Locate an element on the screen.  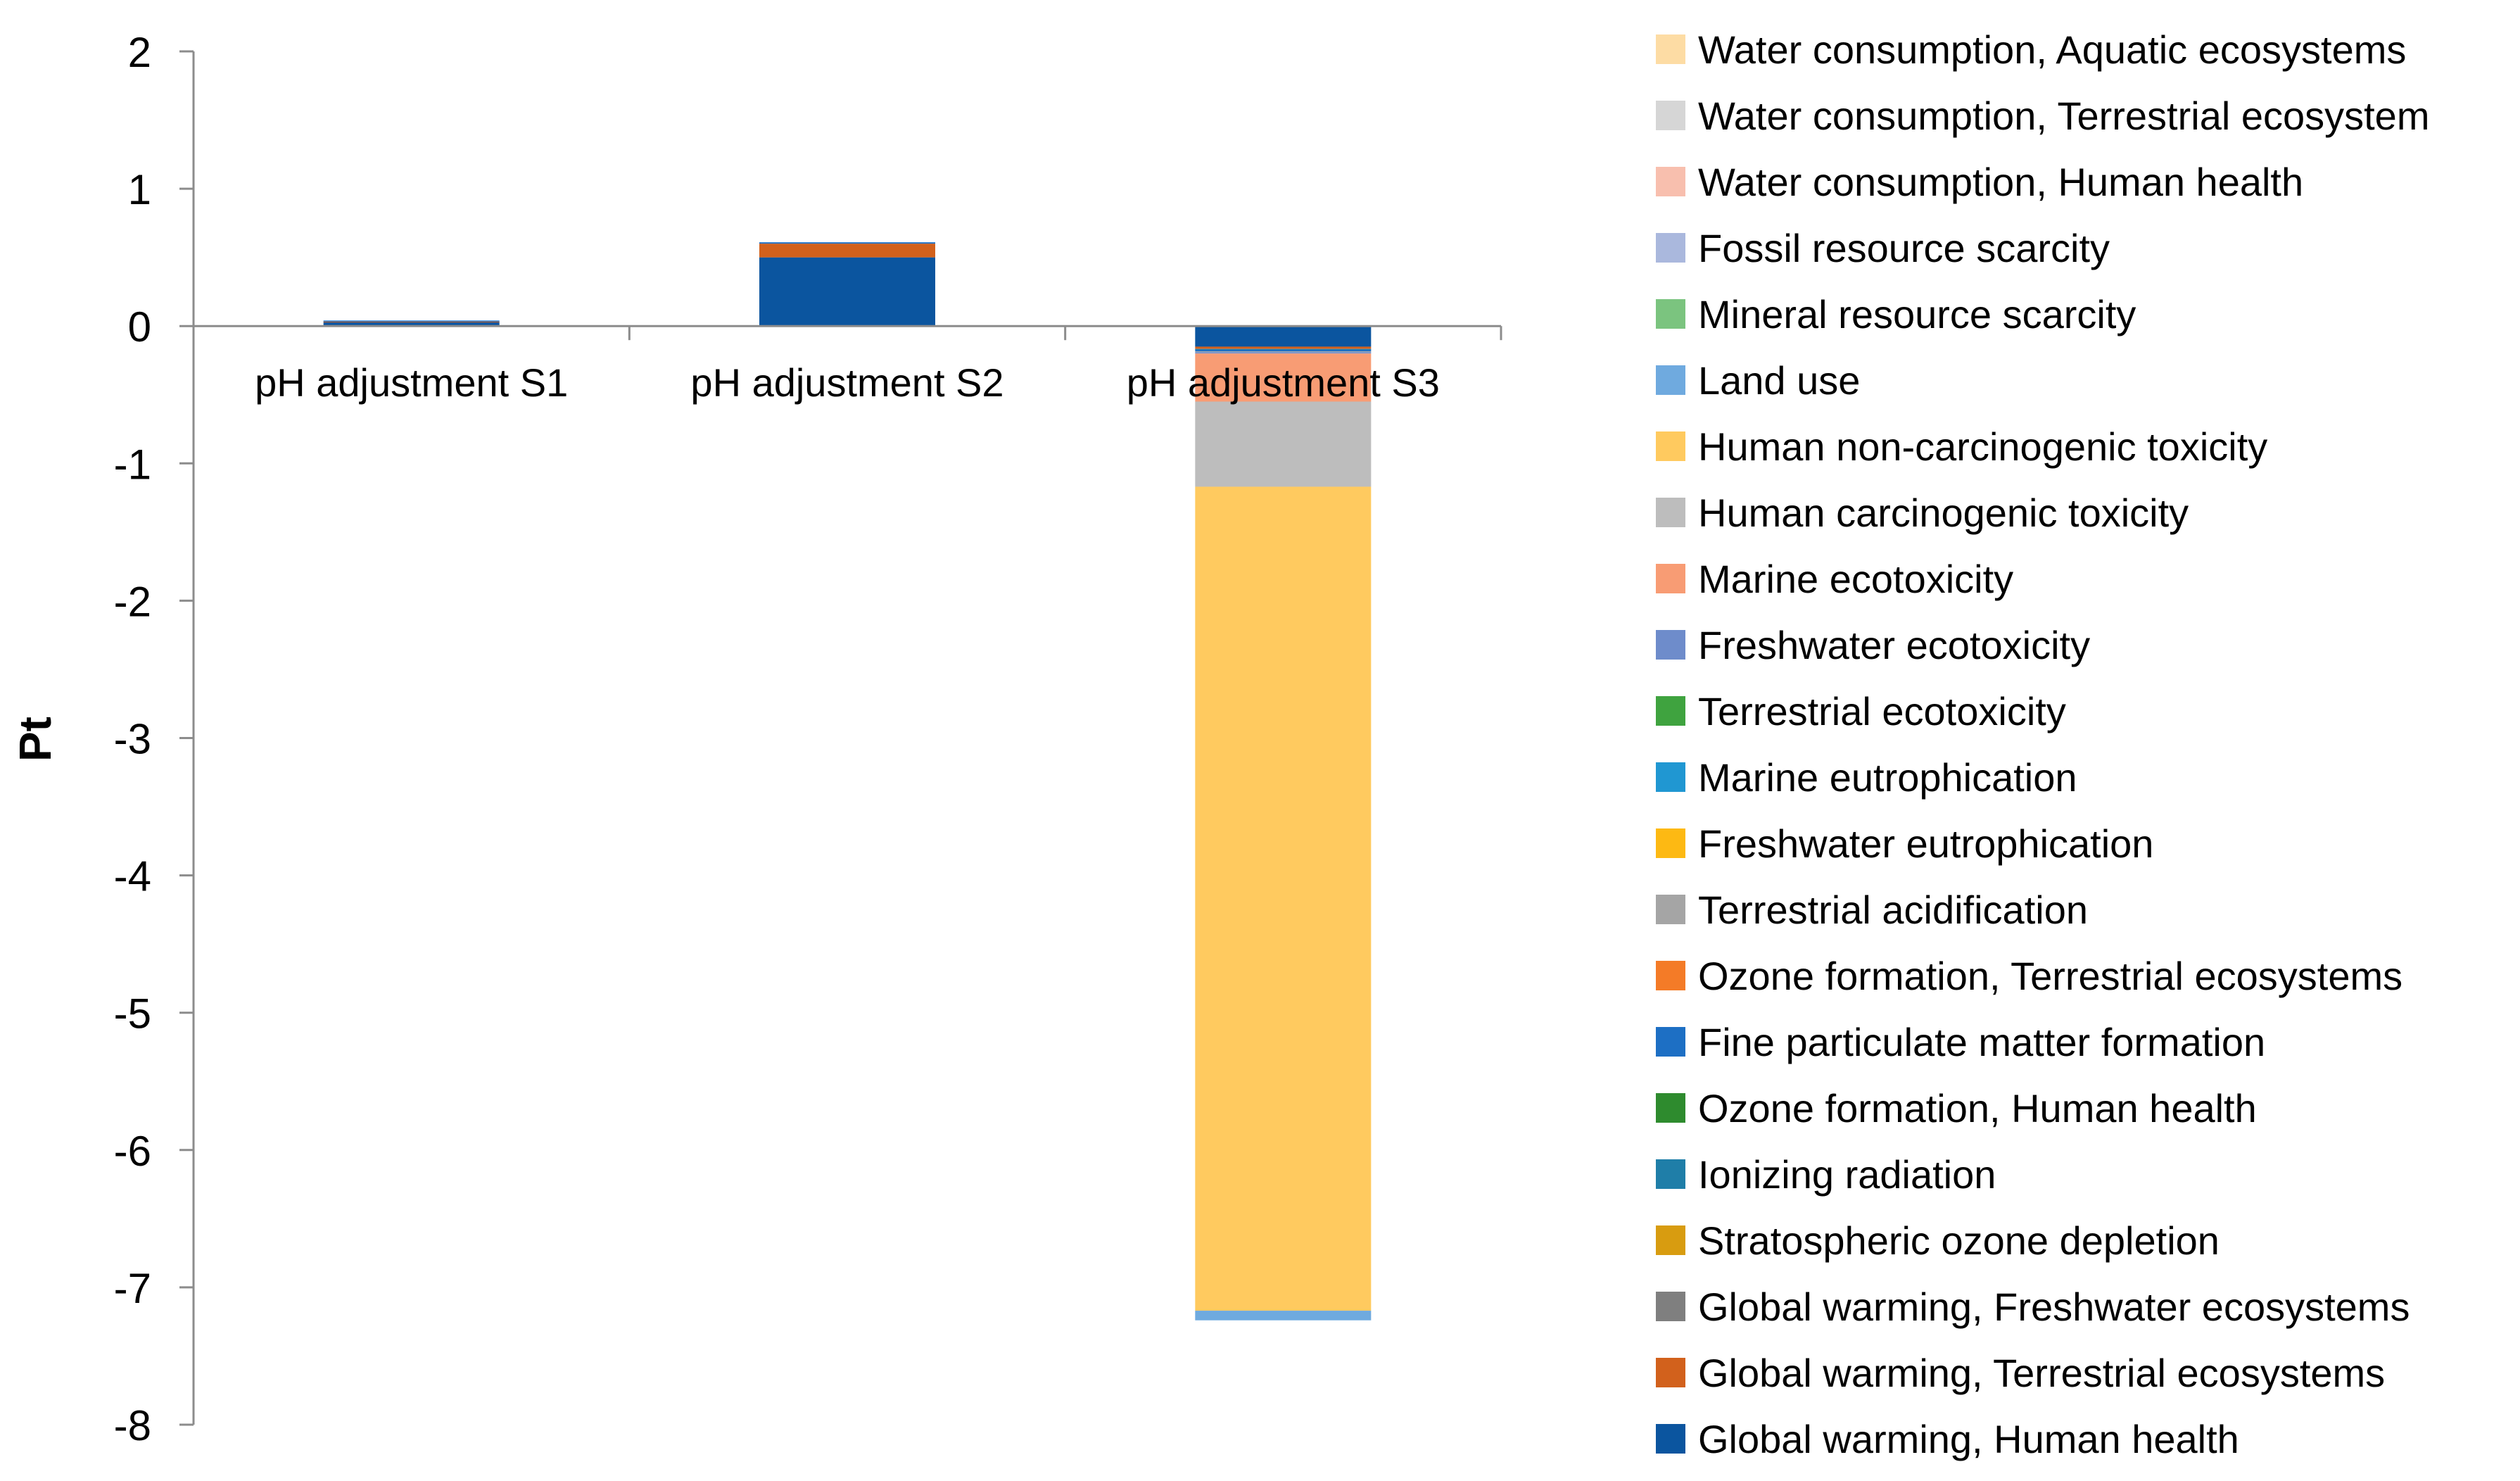
legend-item: Human non-carcinogenic toxicity is located at coordinates (1962, 446).